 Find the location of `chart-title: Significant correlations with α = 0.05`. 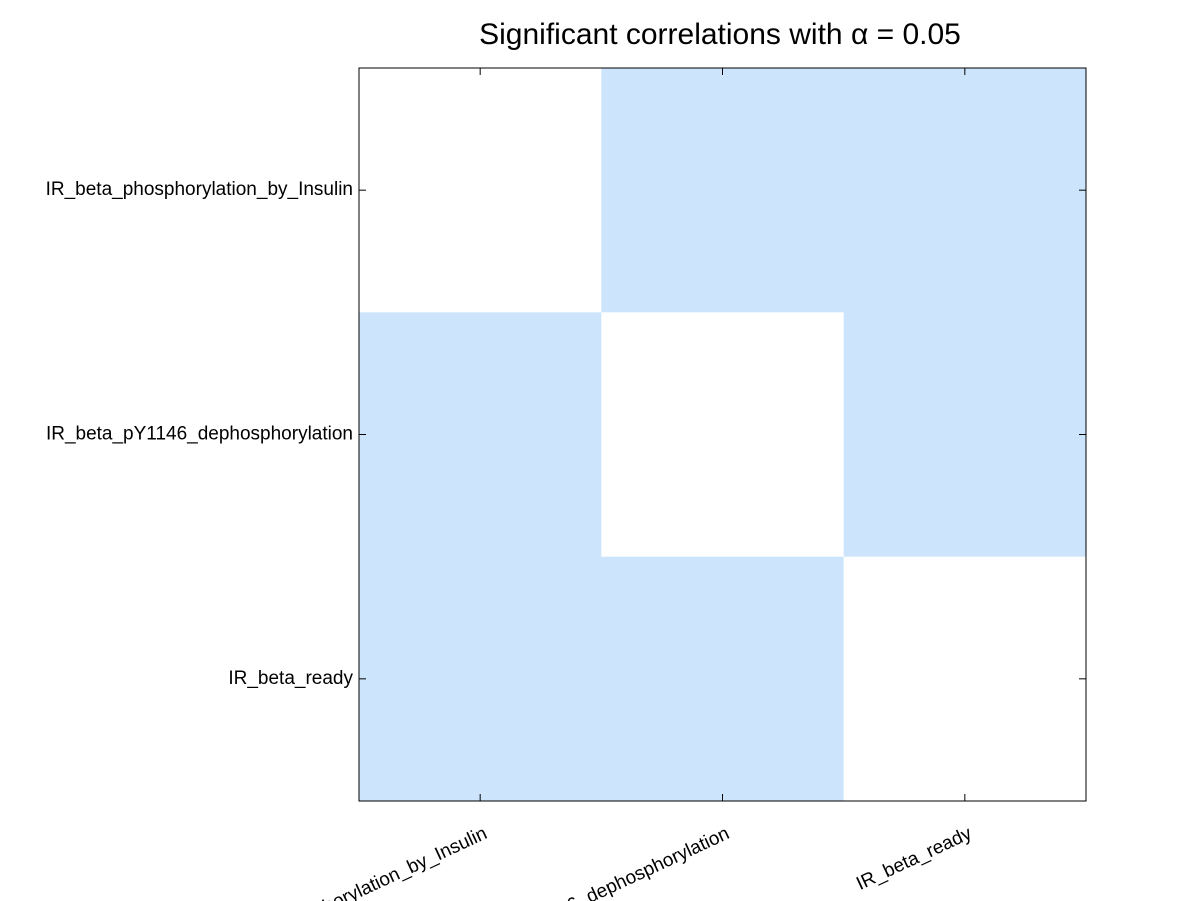

chart-title: Significant correlations with α = 0.05 is located at coordinates (720, 34).